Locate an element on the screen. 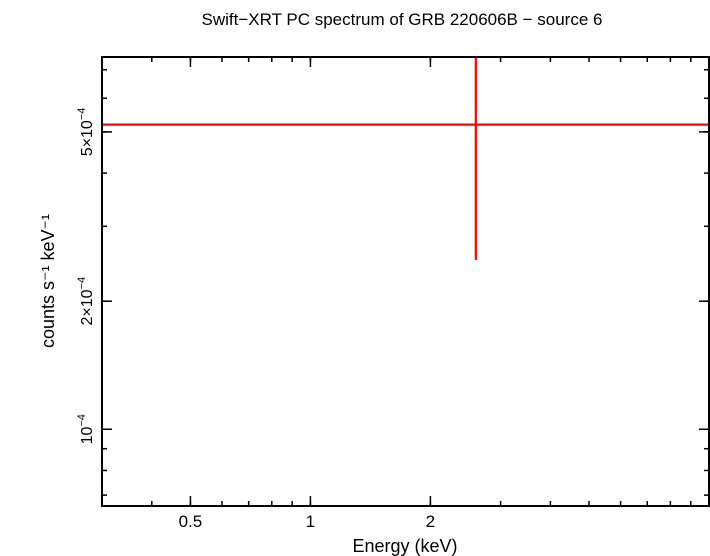 The image size is (710, 556). y-tick-label: 5×10−4 is located at coordinates (86, 132).